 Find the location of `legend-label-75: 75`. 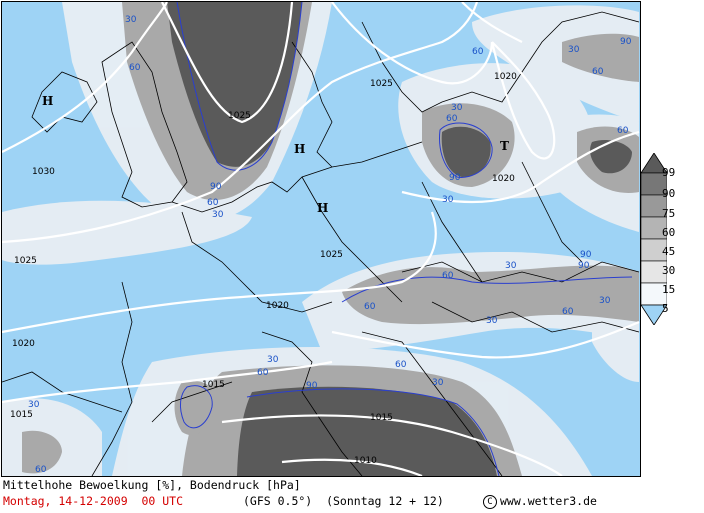

legend-label-75: 75 is located at coordinates (669, 213).